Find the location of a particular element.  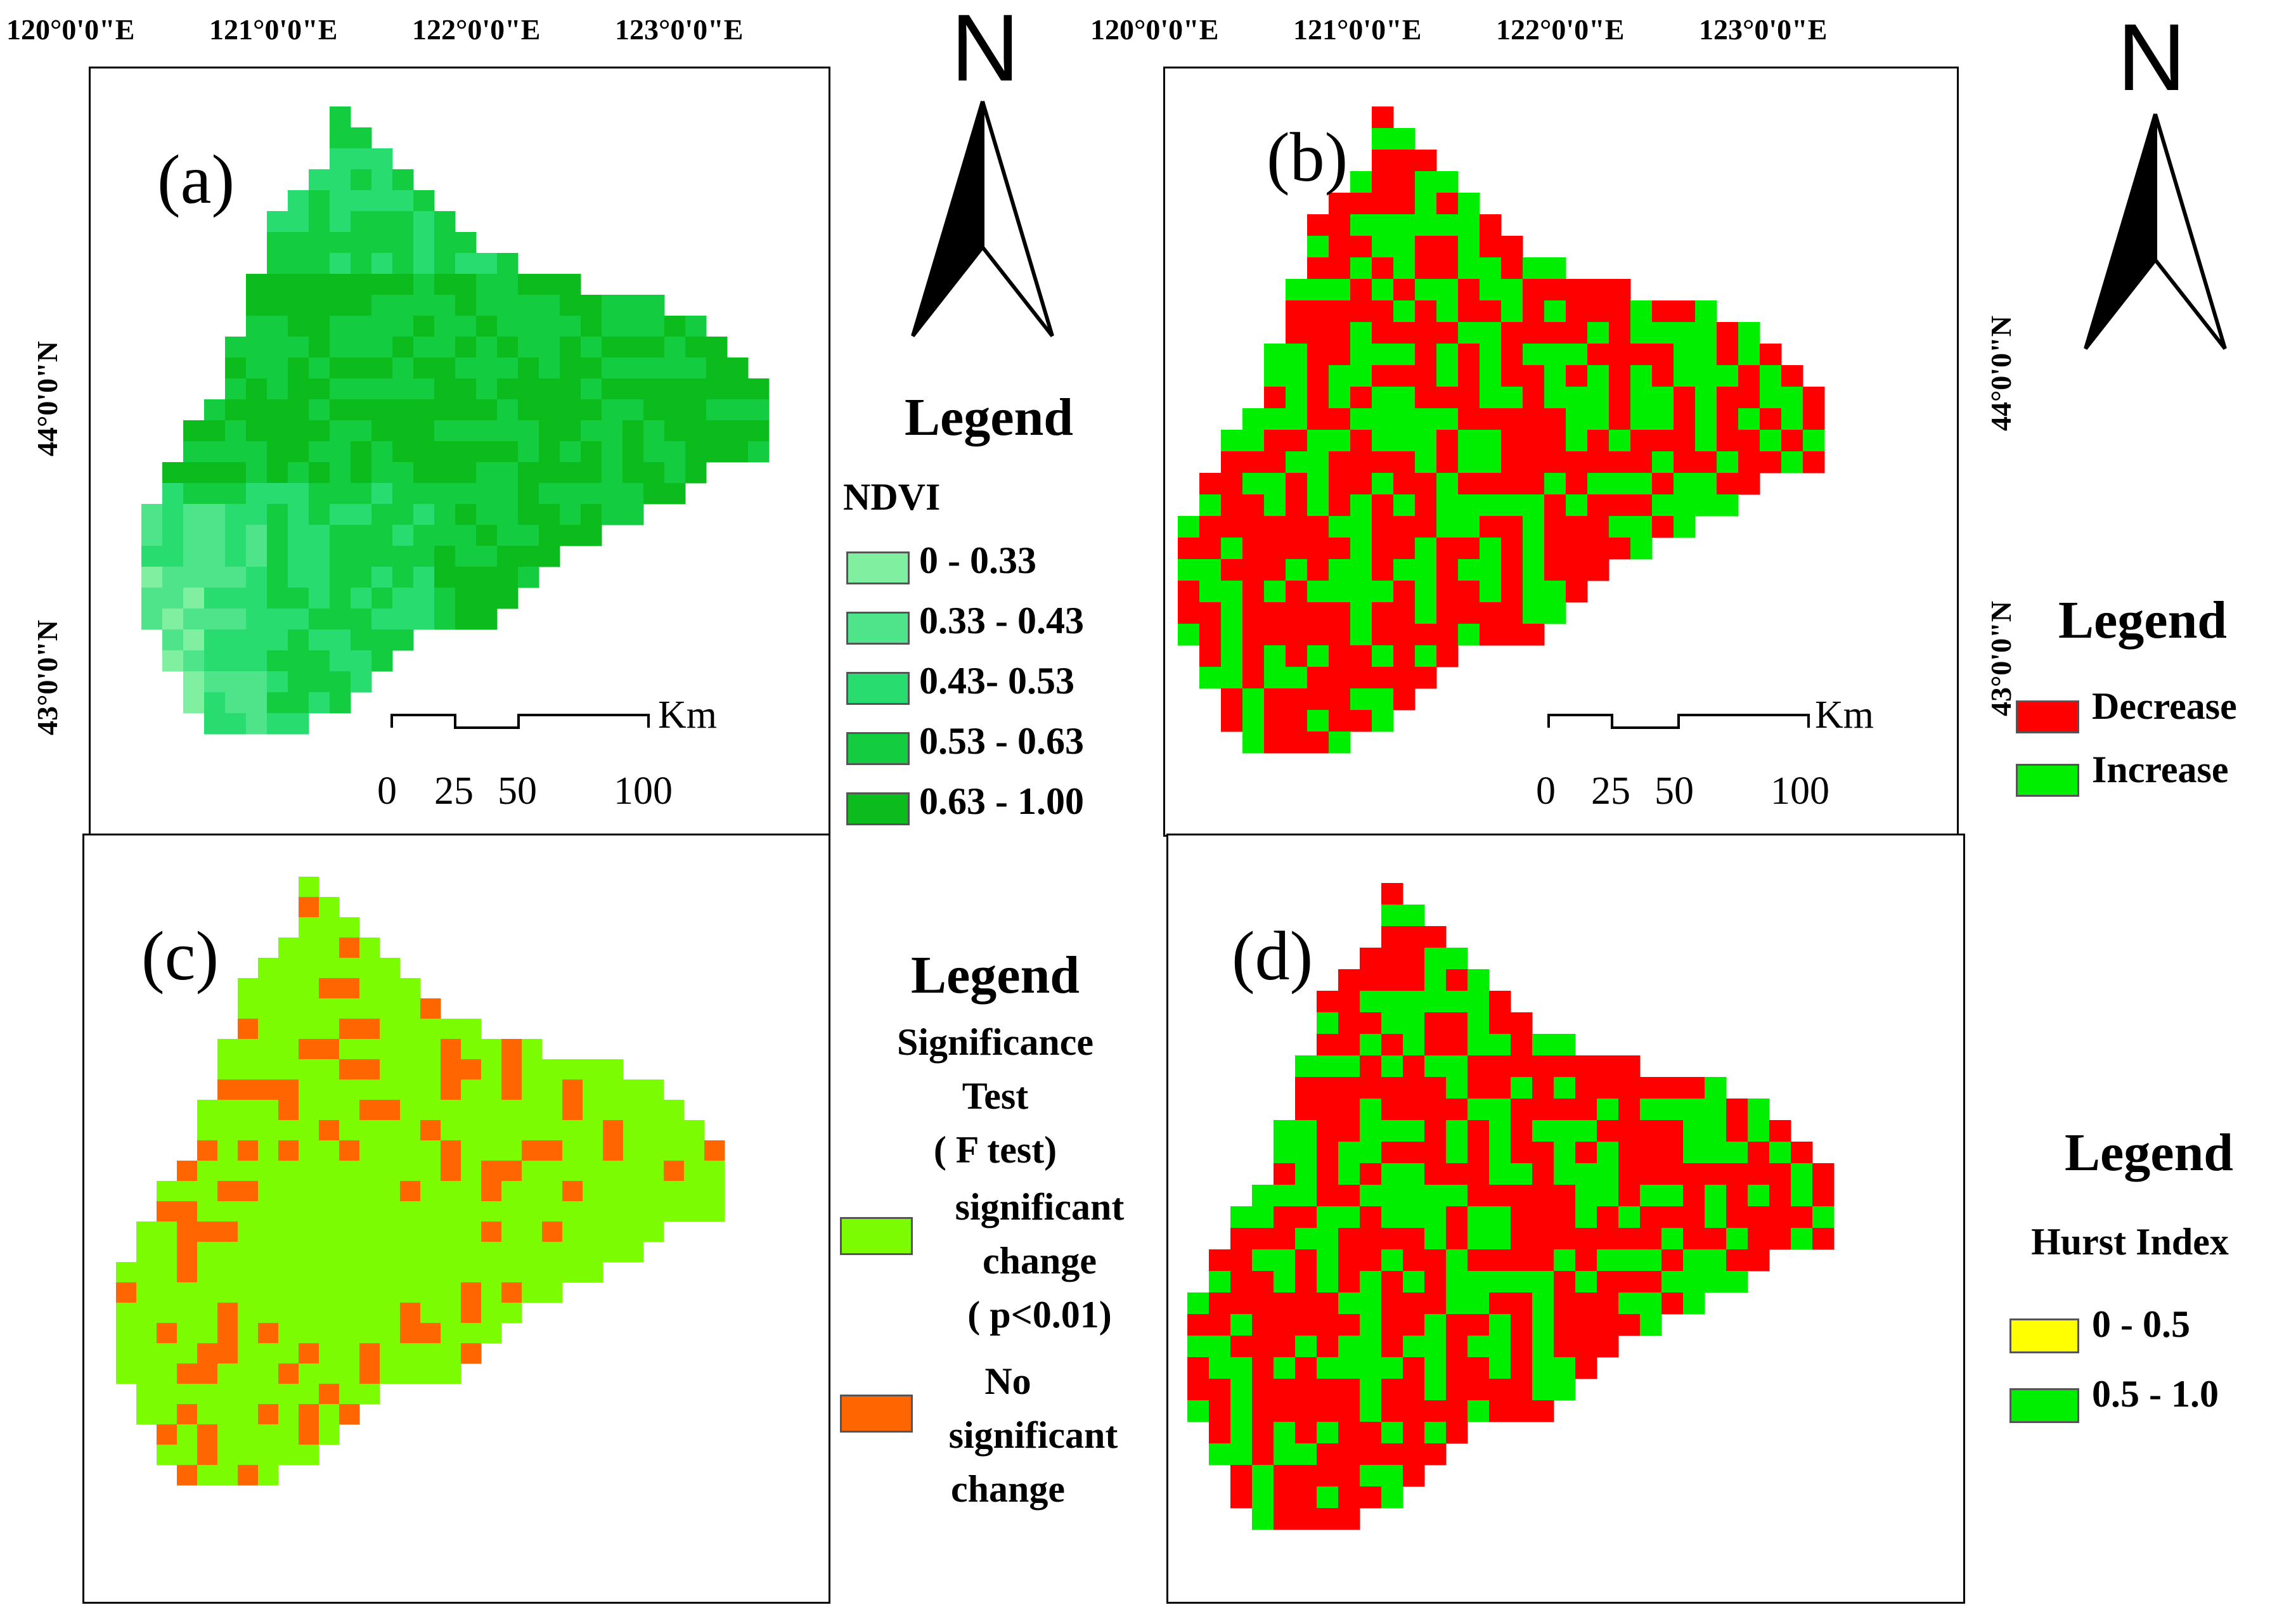

legend-label-increase: Increase is located at coordinates (2160, 770).